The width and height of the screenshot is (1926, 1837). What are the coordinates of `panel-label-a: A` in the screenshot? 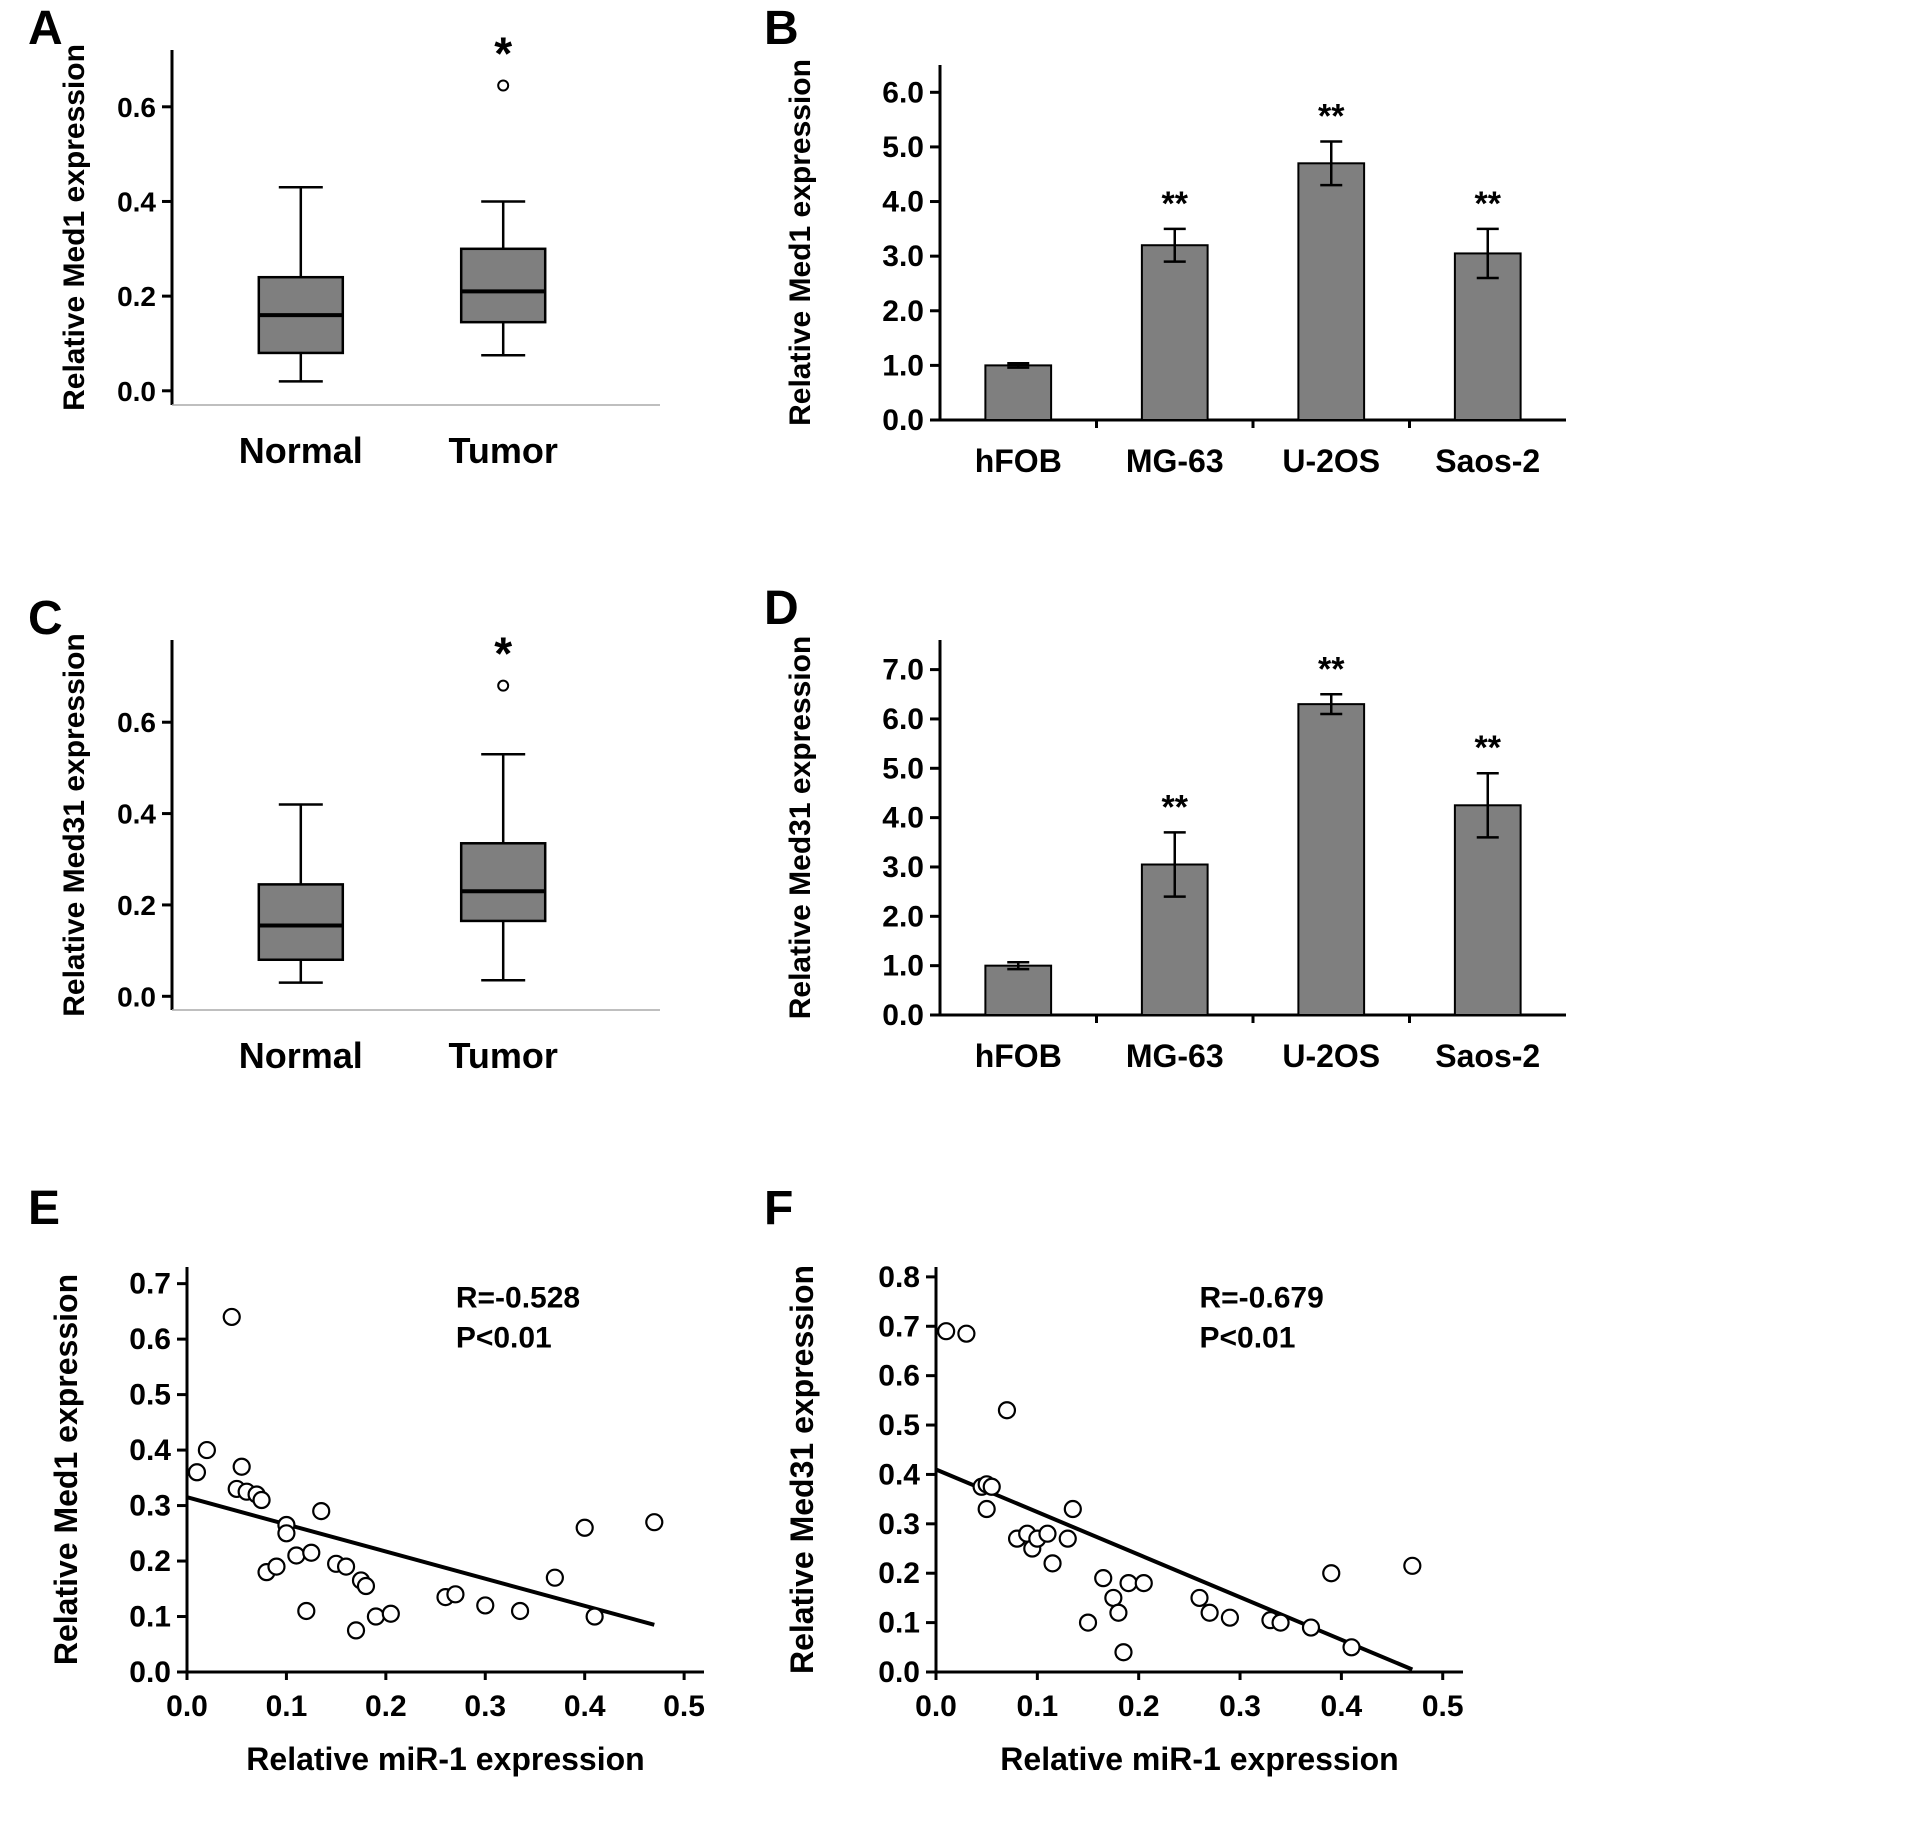 It's located at (45, 28).